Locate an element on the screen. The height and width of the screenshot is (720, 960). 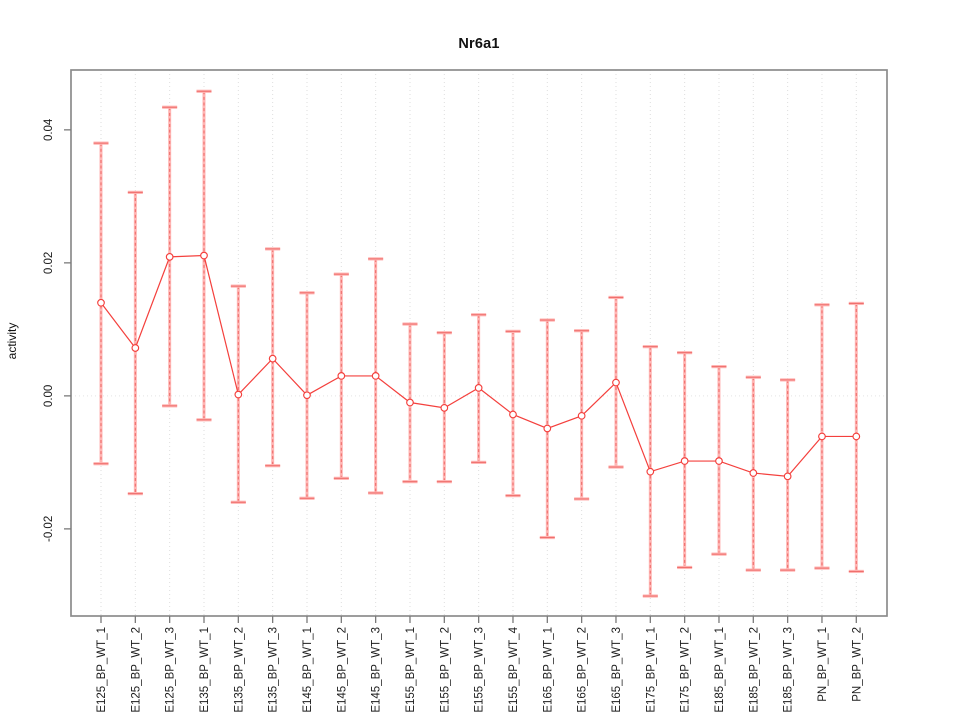
x-tick-label: E175_BP_WT_1 is located at coordinates (651, 670).